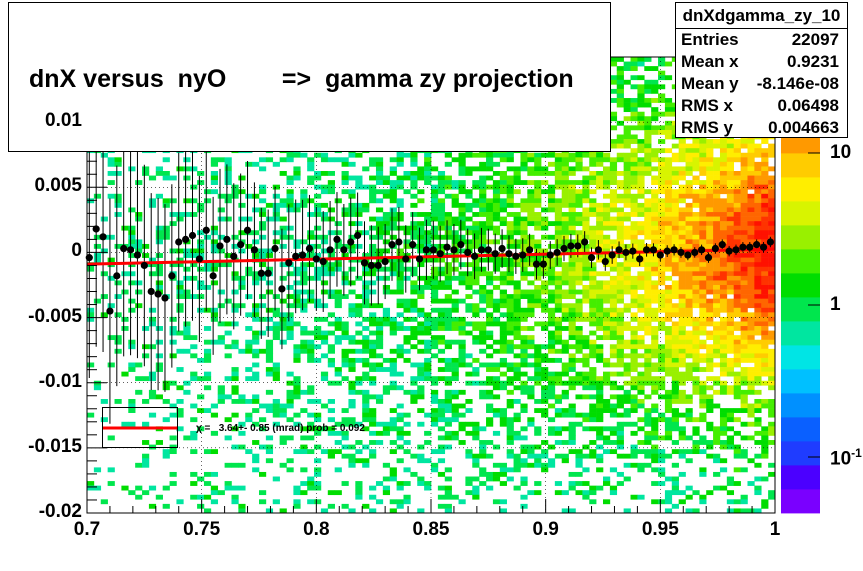 The image size is (863, 571). Describe the element at coordinates (172, 276) in the screenshot. I see `profile-point` at that location.